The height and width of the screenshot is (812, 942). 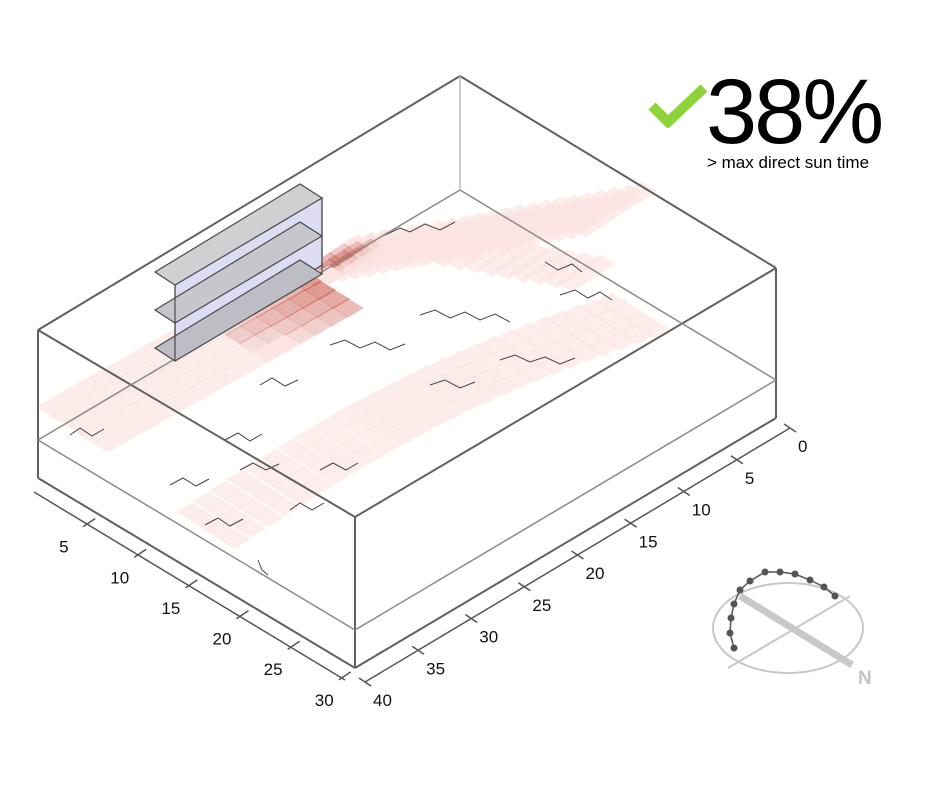 What do you see at coordinates (678, 106) in the screenshot?
I see `check-icon` at bounding box center [678, 106].